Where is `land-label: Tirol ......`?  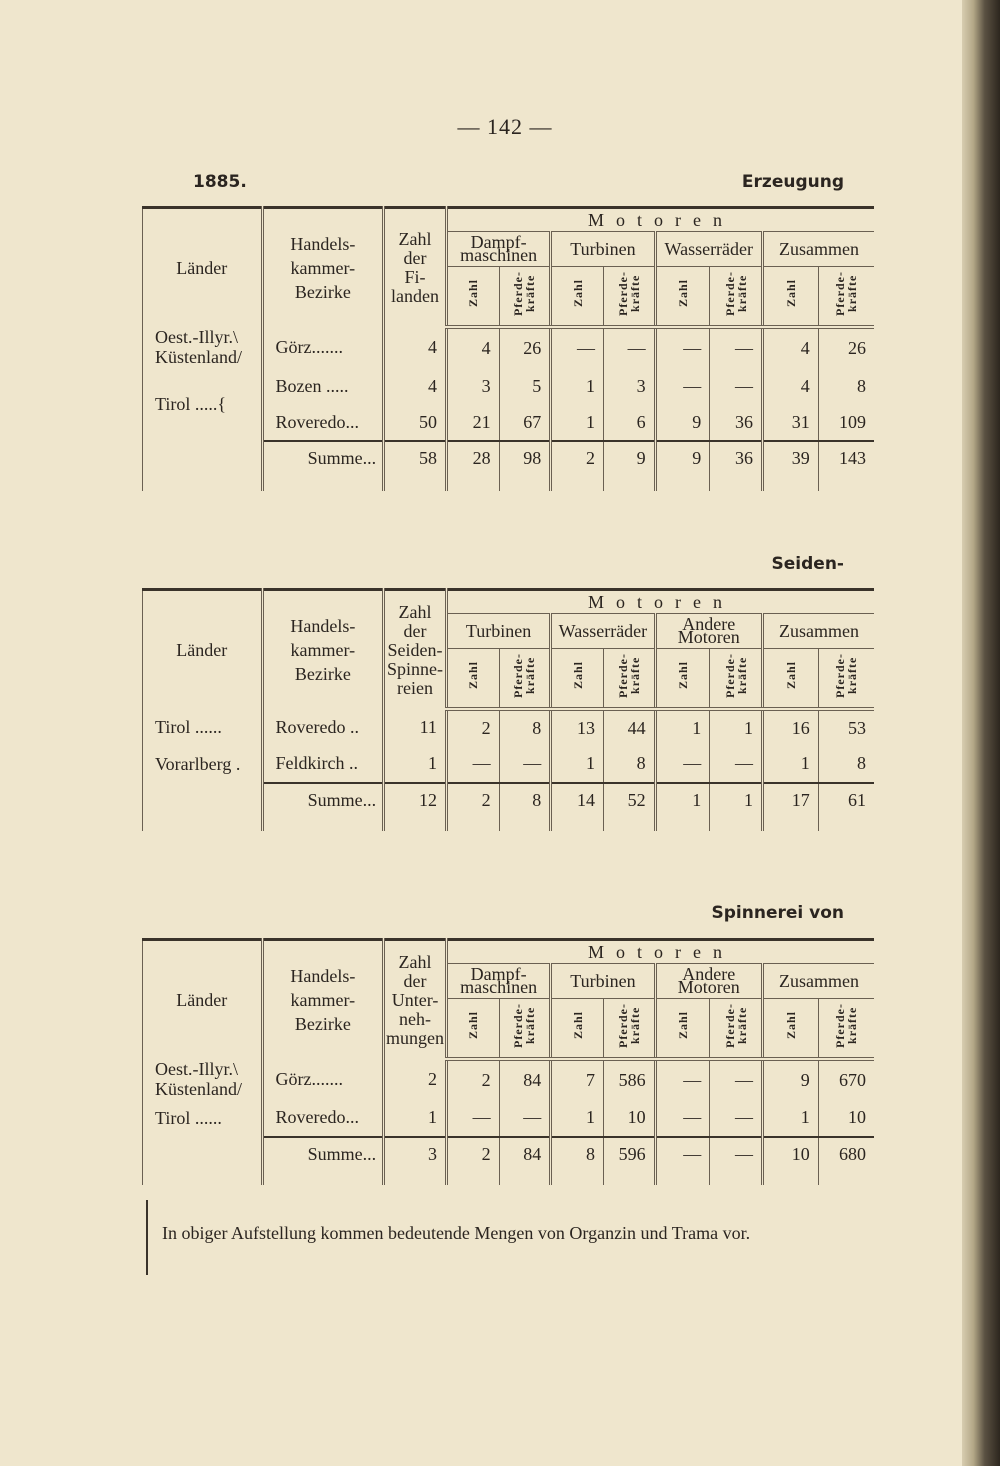
land-label: Tirol ...... is located at coordinates (188, 1118).